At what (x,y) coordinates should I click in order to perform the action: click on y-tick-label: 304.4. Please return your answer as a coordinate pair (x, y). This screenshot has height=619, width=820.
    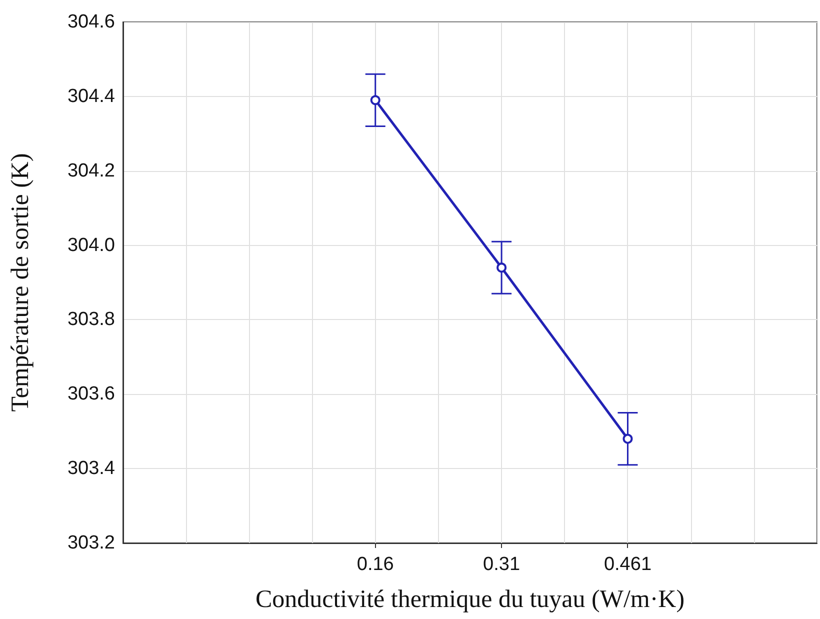
    Looking at the image, I should click on (91, 96).